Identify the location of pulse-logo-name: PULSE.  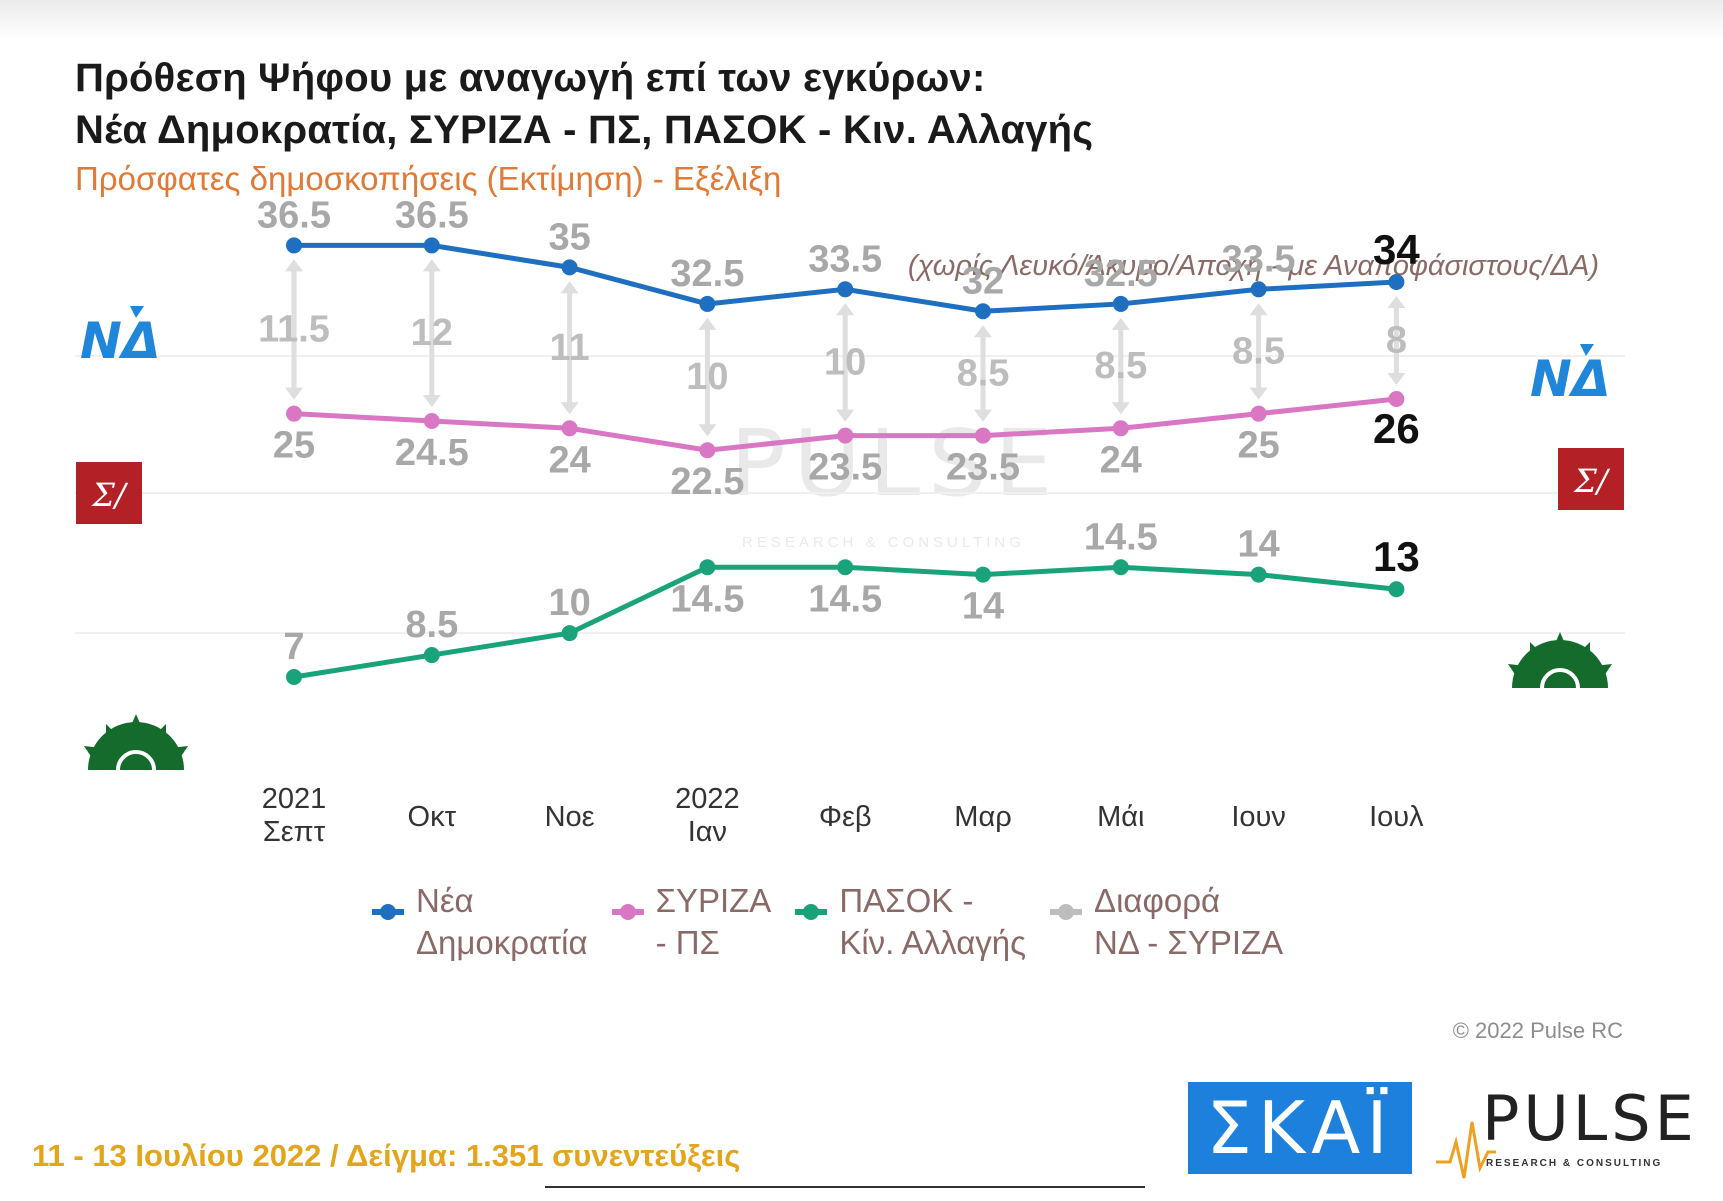
(1590, 1118).